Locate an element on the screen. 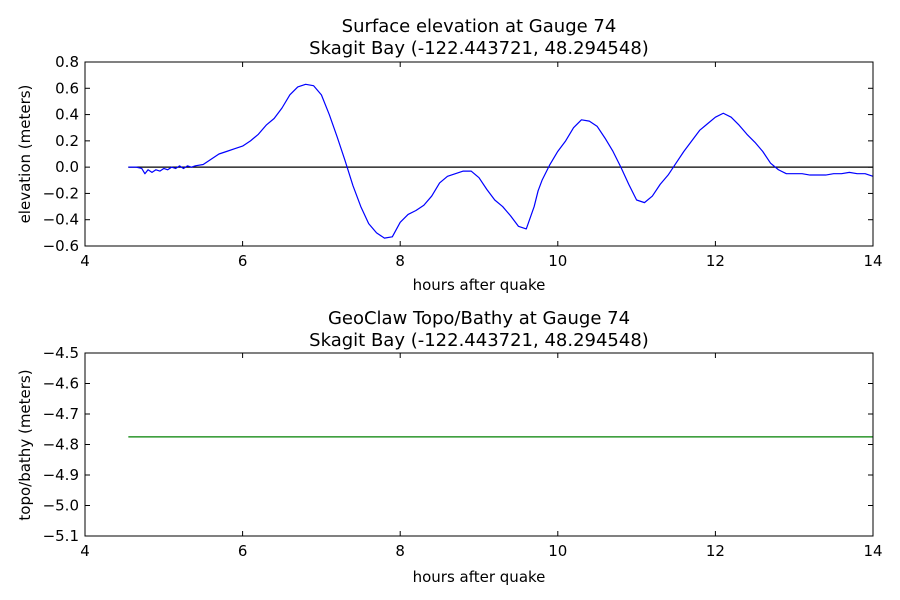  y-tick-label: −0.2 is located at coordinates (61, 193).